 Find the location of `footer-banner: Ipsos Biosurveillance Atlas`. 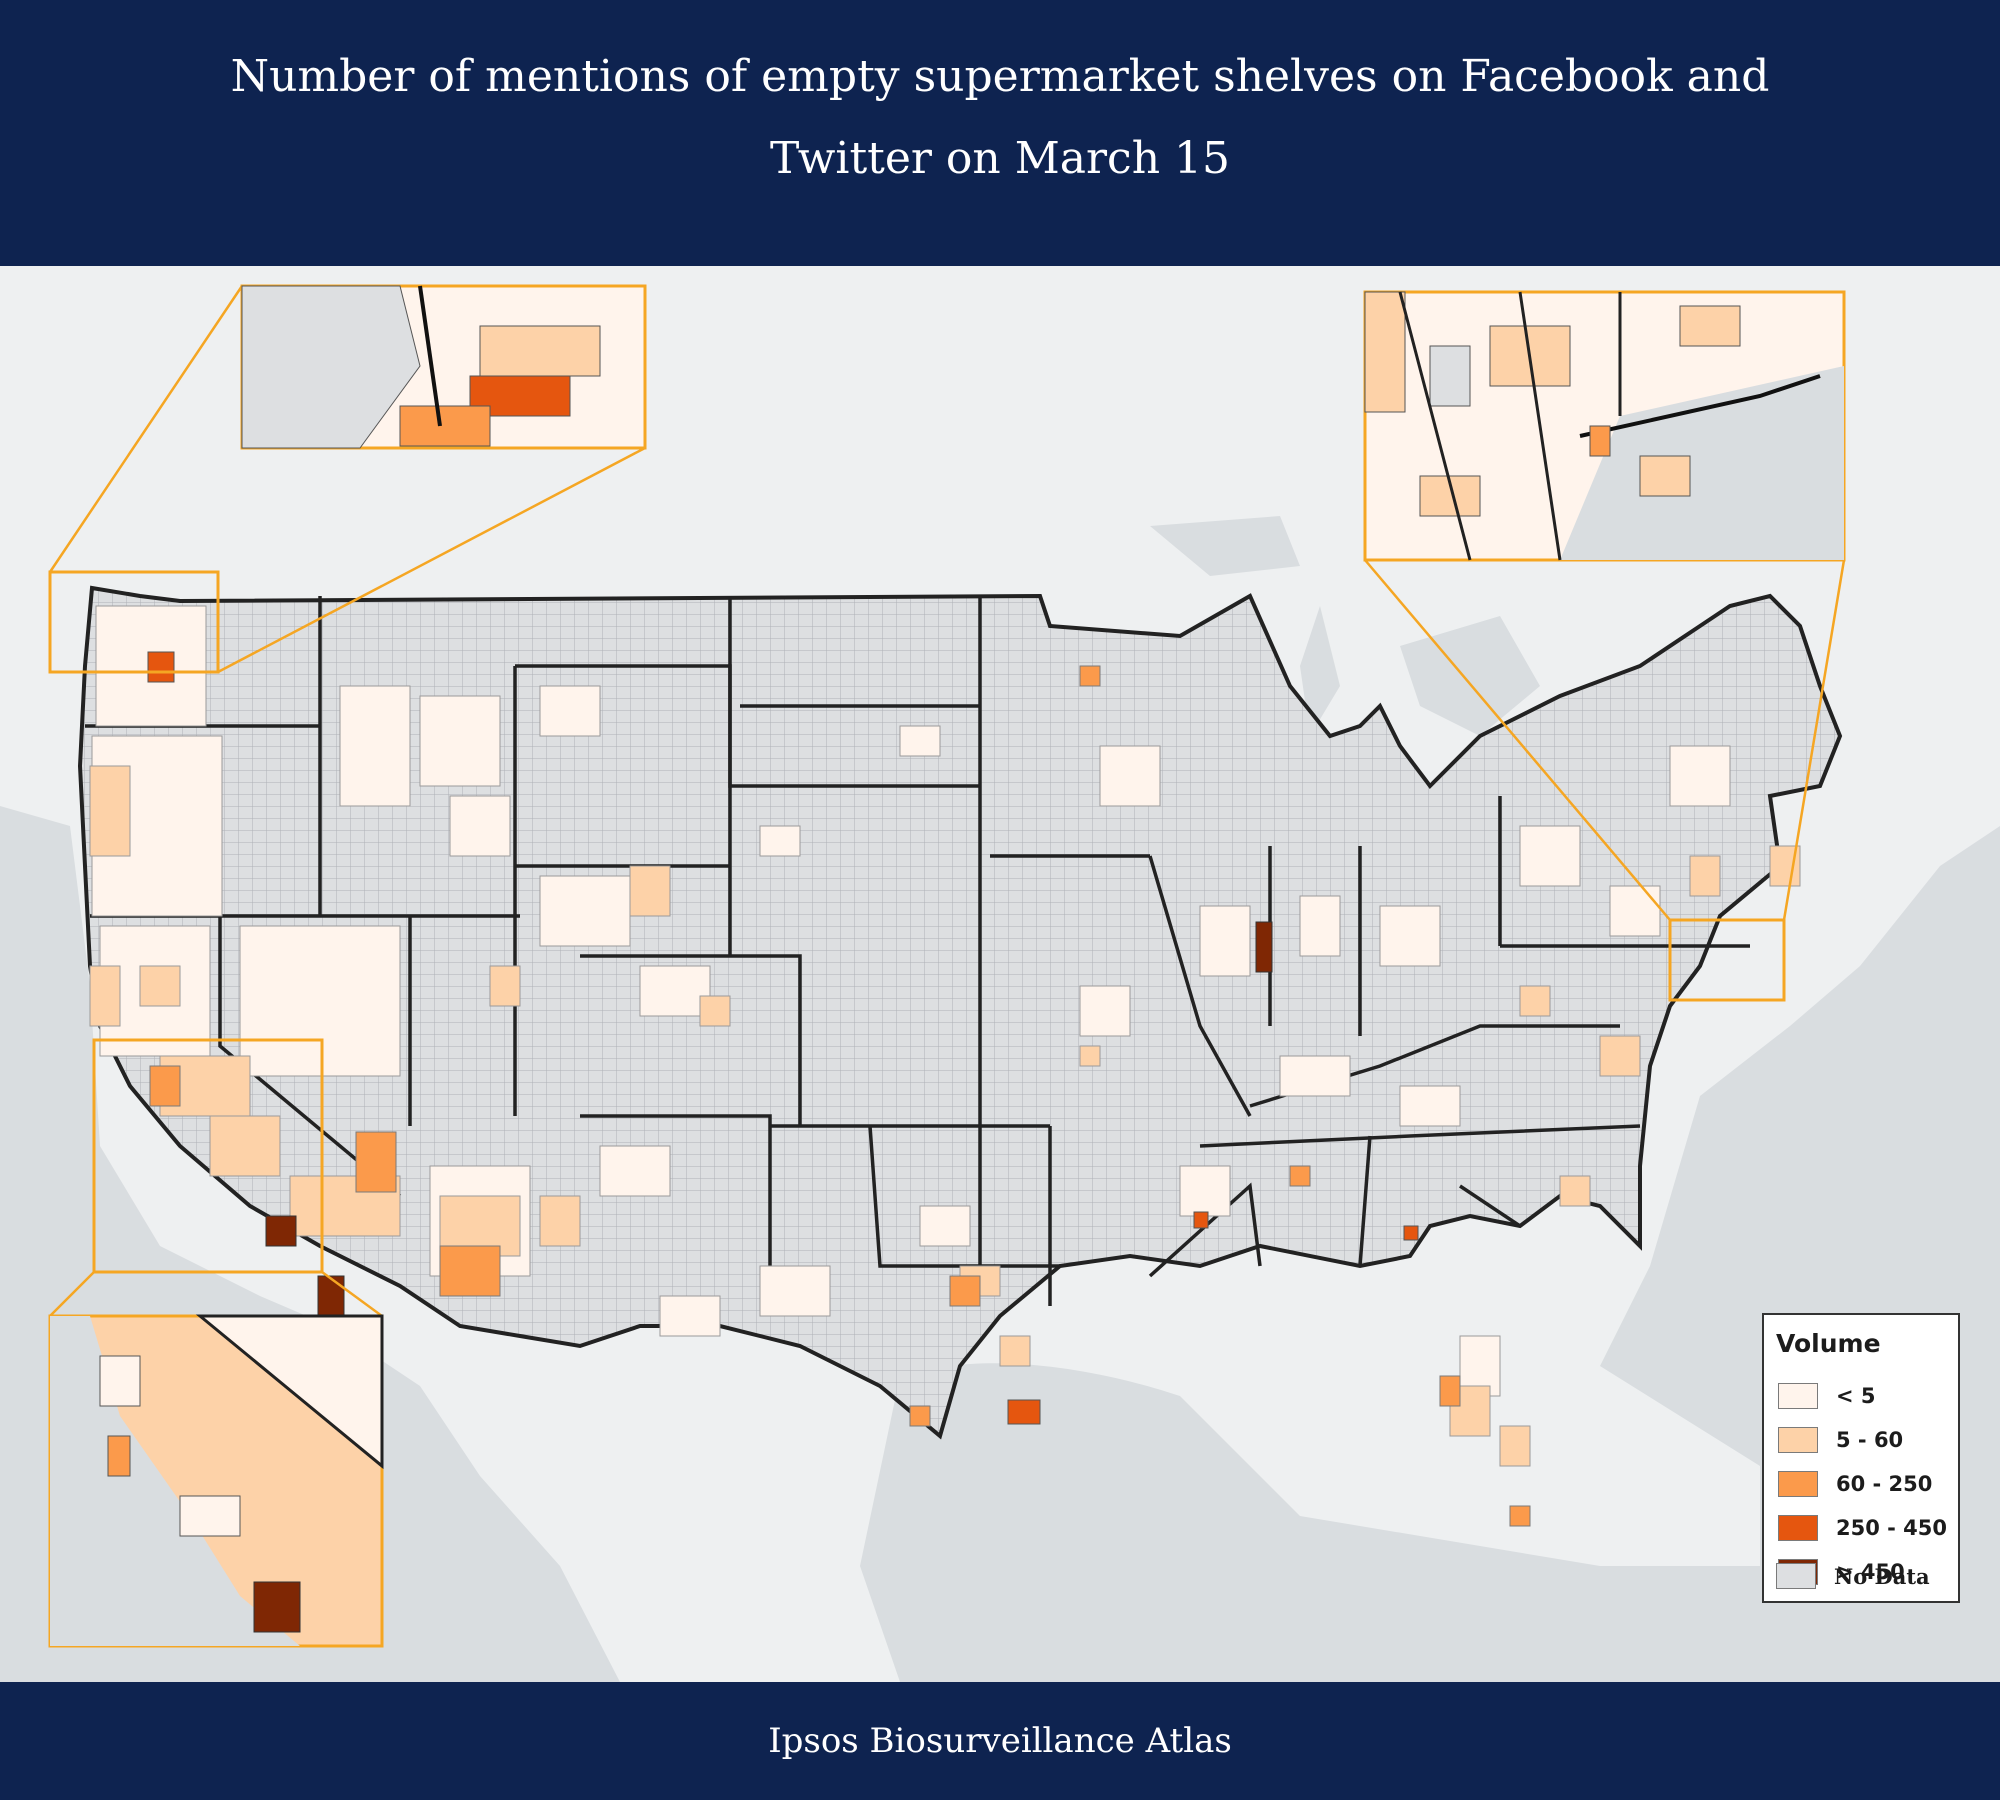

footer-banner: Ipsos Biosurveillance Atlas is located at coordinates (1000, 1741).